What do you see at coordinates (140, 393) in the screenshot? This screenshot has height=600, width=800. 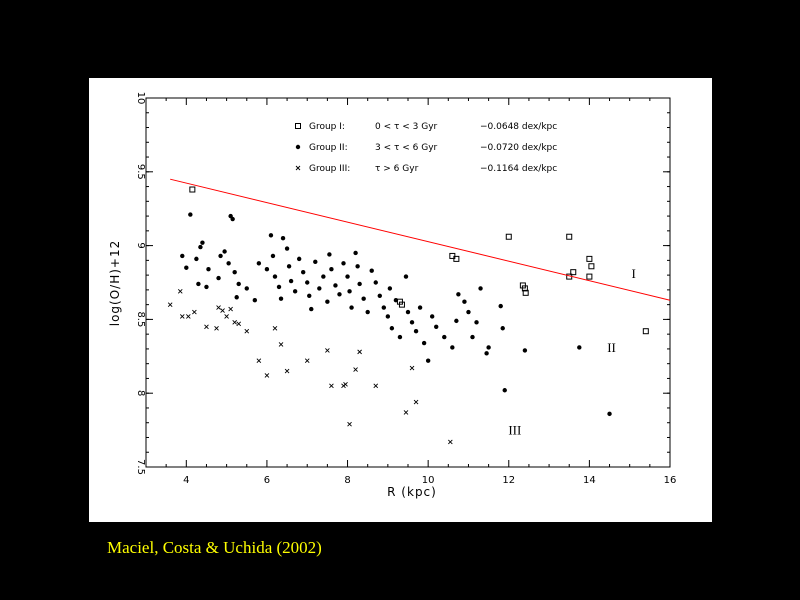 I see `y-tick-label: 8` at bounding box center [140, 393].